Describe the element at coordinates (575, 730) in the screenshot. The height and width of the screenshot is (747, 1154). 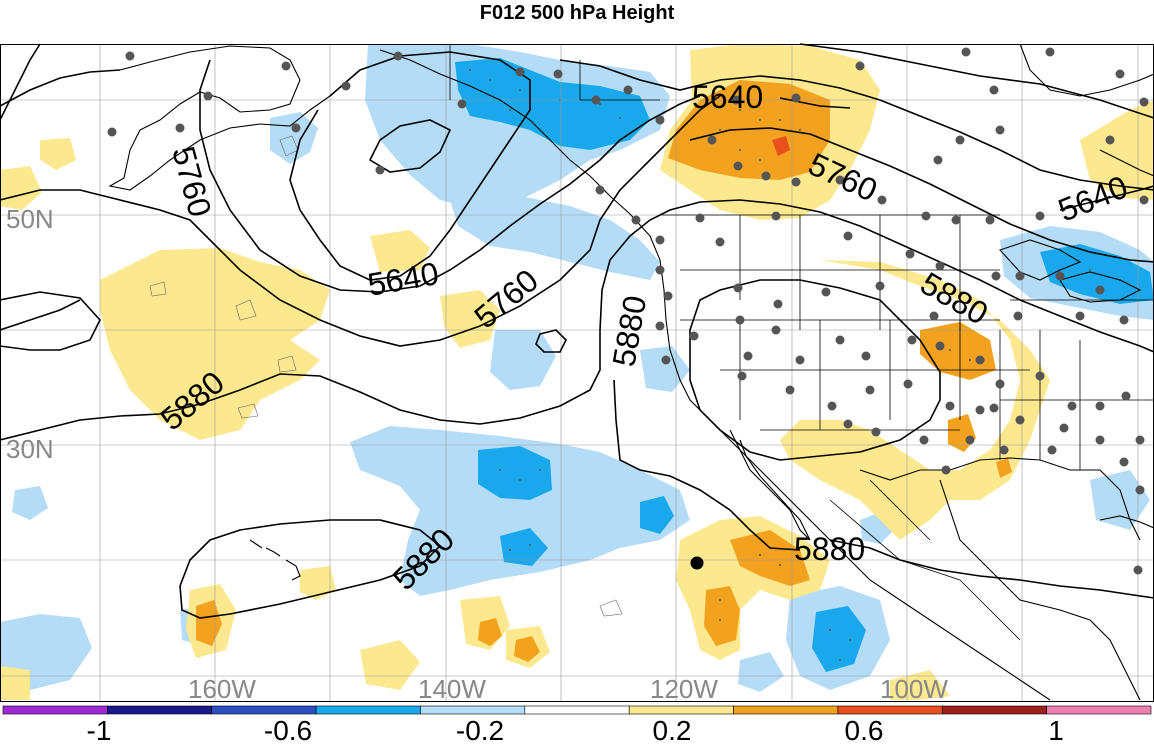
I see `colorbar-tick-labels: -1 -0.6 -0.2 0.2 0.6 1` at that location.